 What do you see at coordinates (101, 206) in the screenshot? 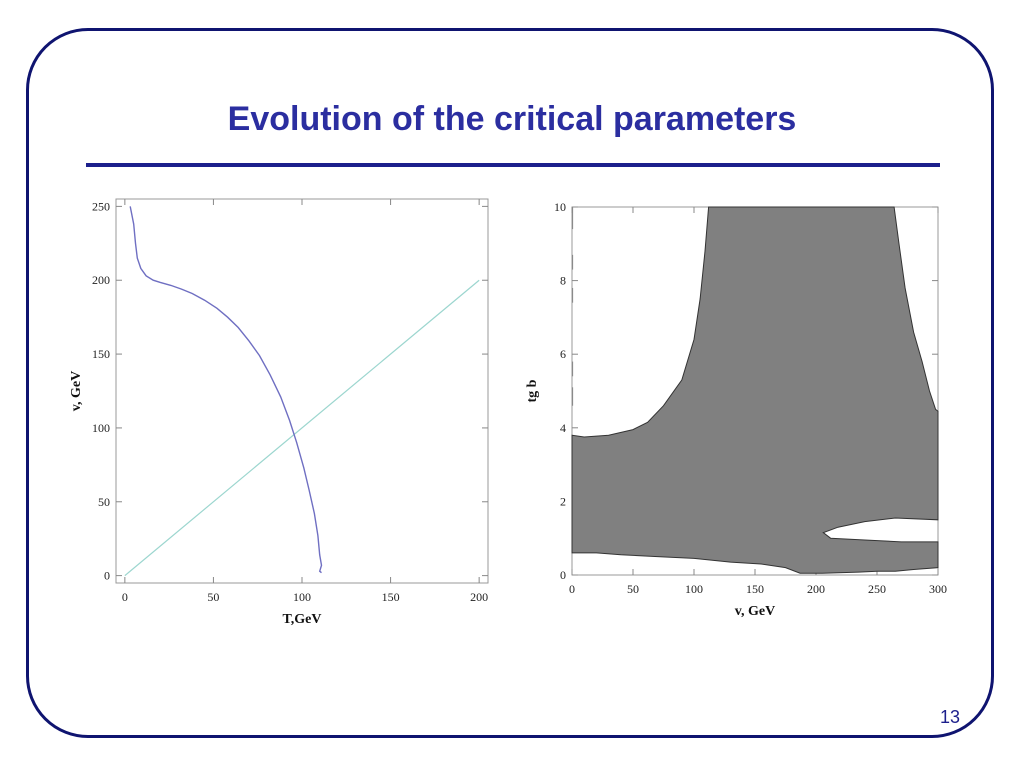
I see `y-tick-label: 250` at bounding box center [101, 206].